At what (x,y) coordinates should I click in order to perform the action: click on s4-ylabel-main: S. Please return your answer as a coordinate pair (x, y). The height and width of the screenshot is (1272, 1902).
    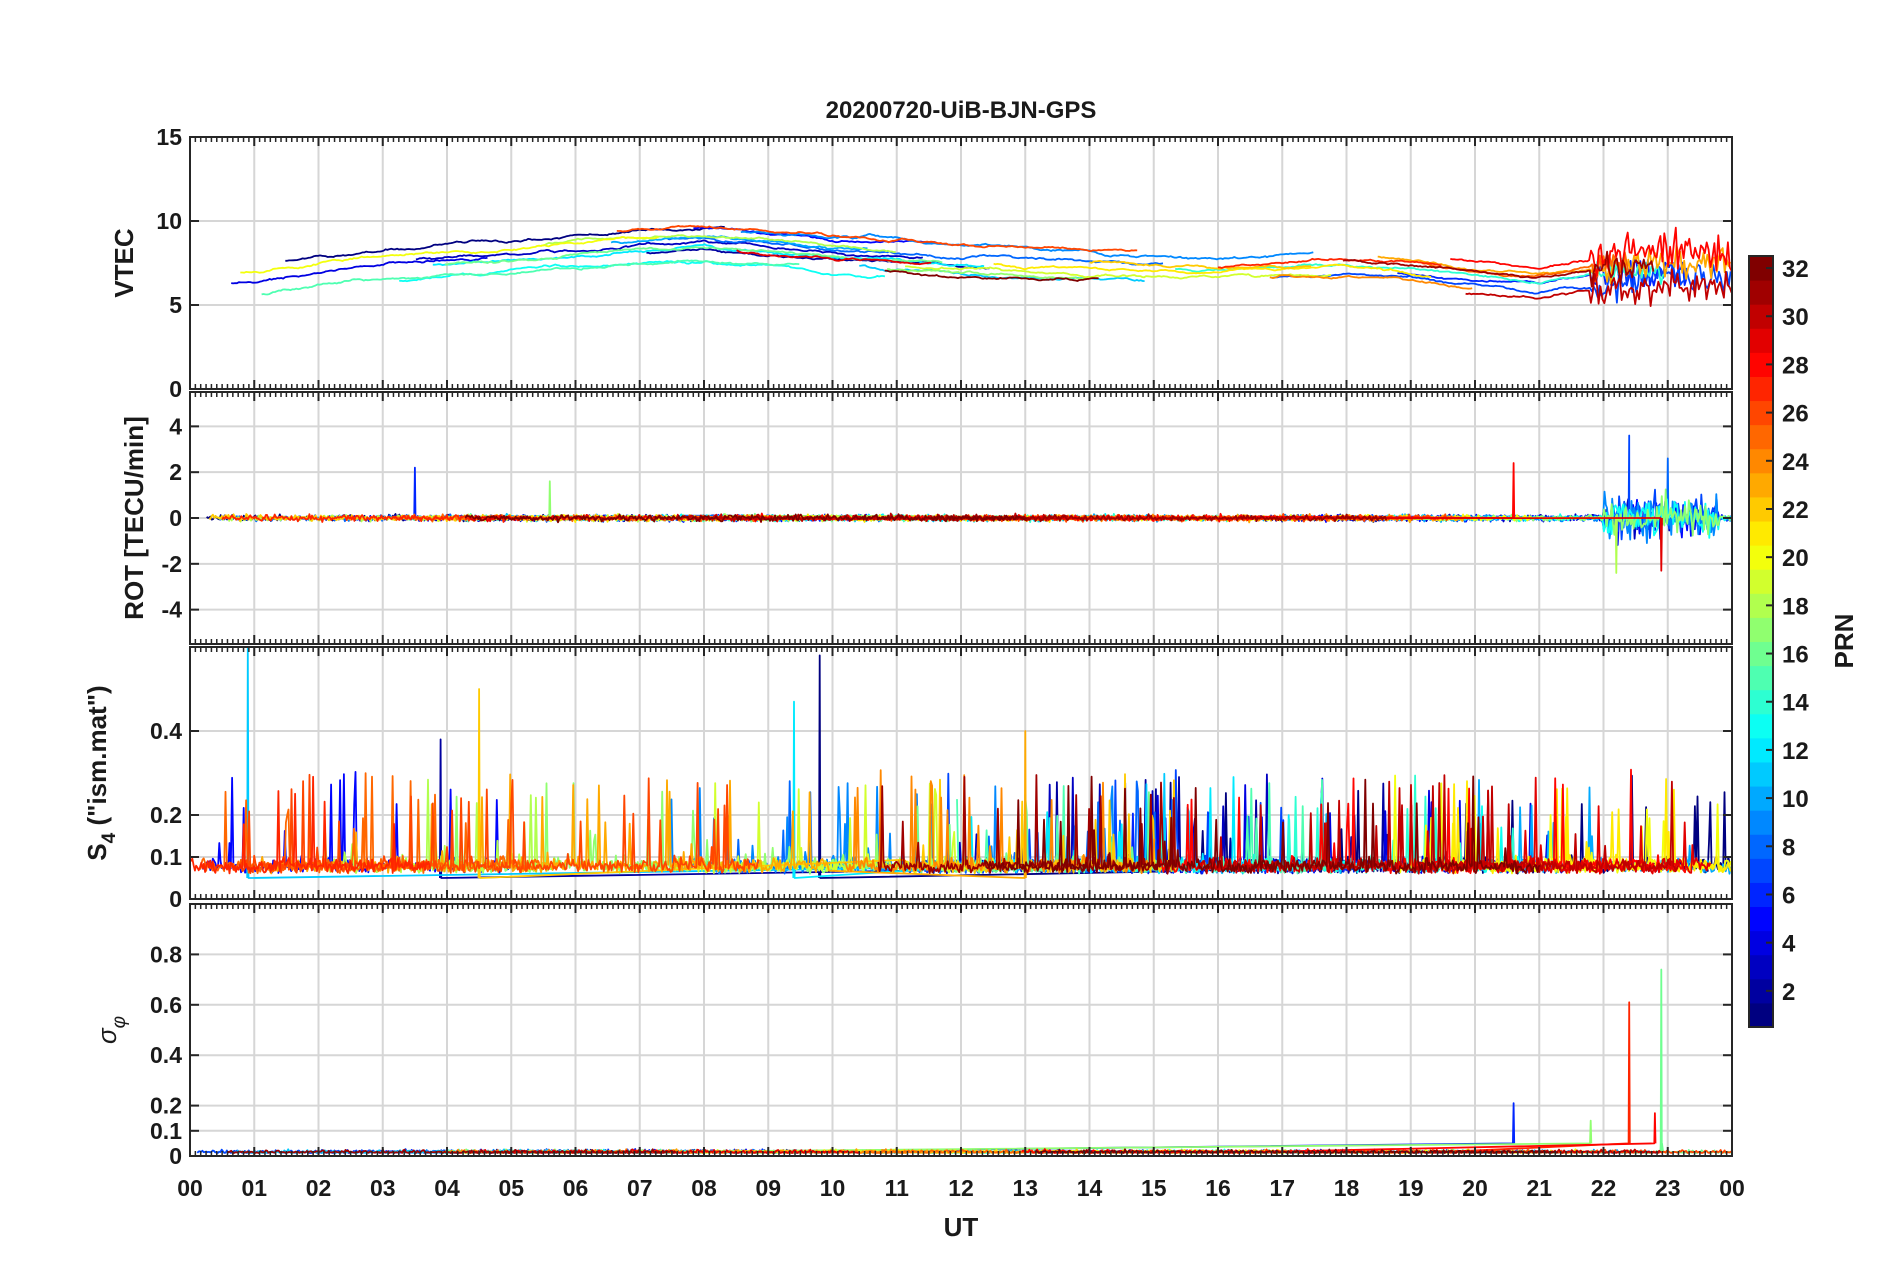
    Looking at the image, I should click on (97, 851).